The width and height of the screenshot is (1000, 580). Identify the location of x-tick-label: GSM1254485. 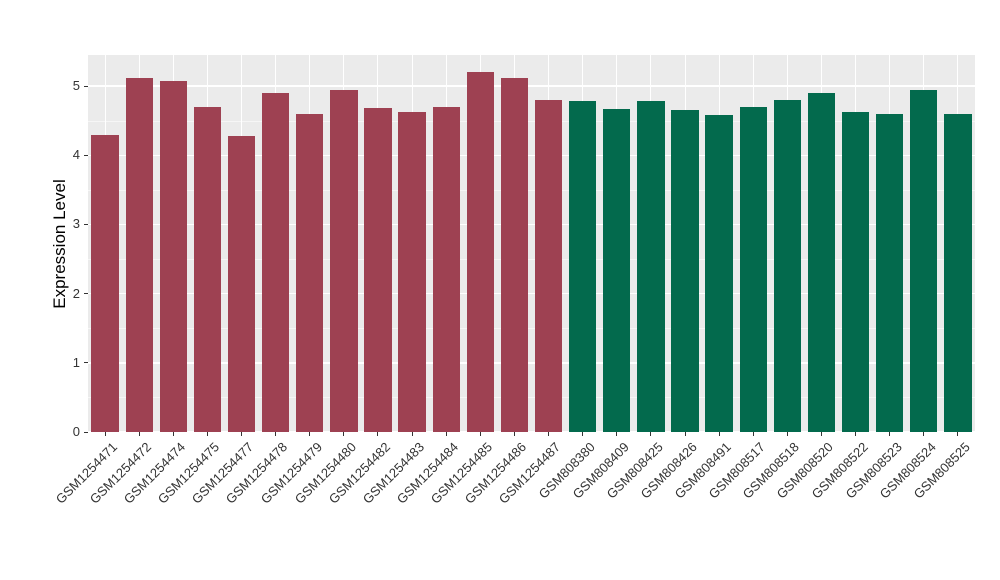
(461, 473).